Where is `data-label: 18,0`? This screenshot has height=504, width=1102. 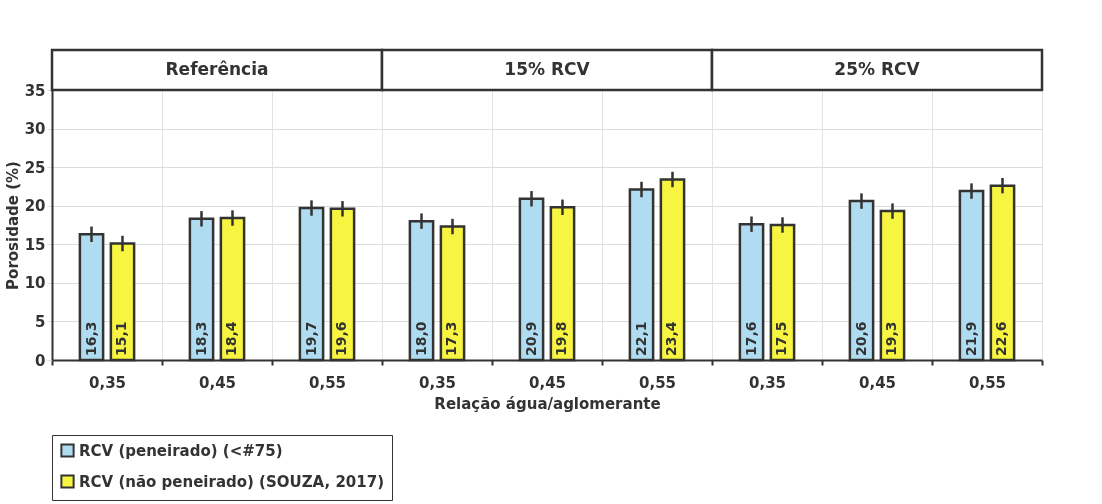
data-label: 18,0 is located at coordinates (420, 338).